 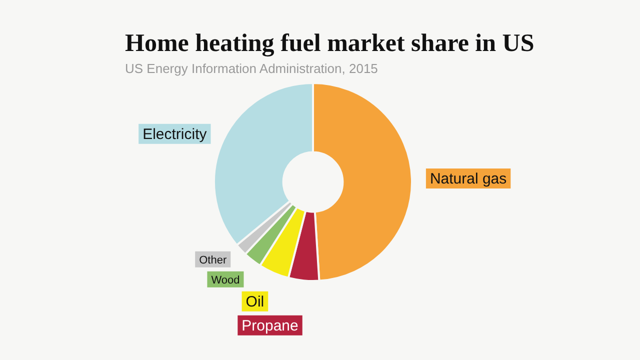 I want to click on slice-label: Electricity, so click(x=175, y=135).